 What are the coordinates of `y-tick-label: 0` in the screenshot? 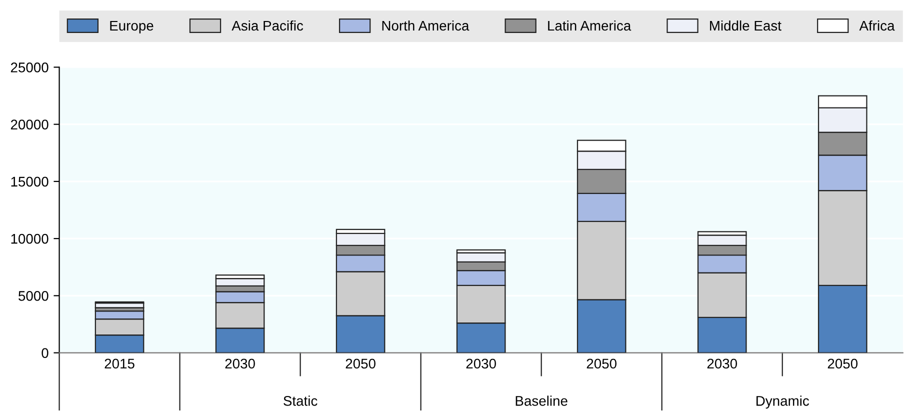 It's located at (45, 353).